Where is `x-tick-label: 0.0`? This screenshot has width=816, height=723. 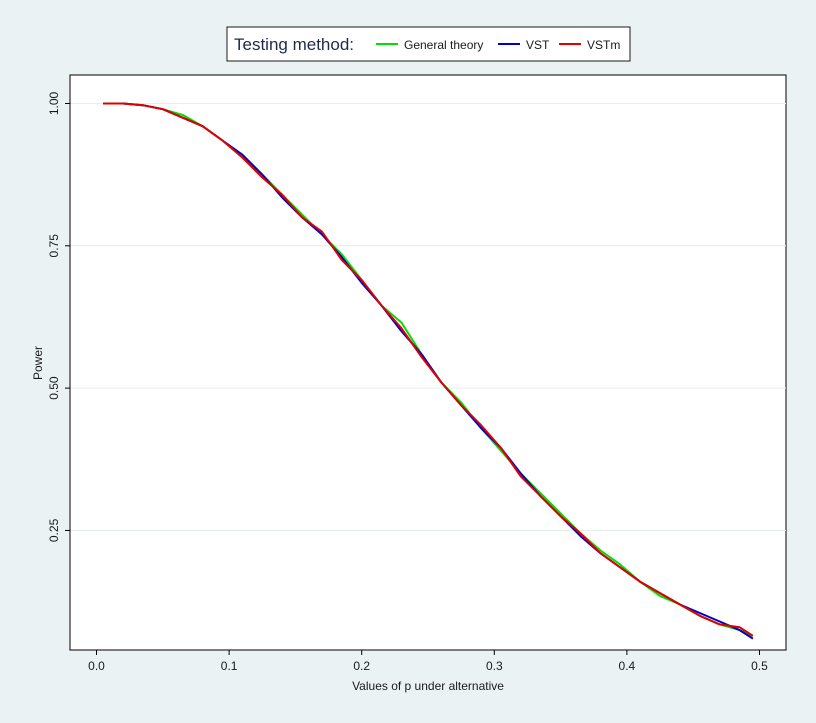 x-tick-label: 0.0 is located at coordinates (96, 666).